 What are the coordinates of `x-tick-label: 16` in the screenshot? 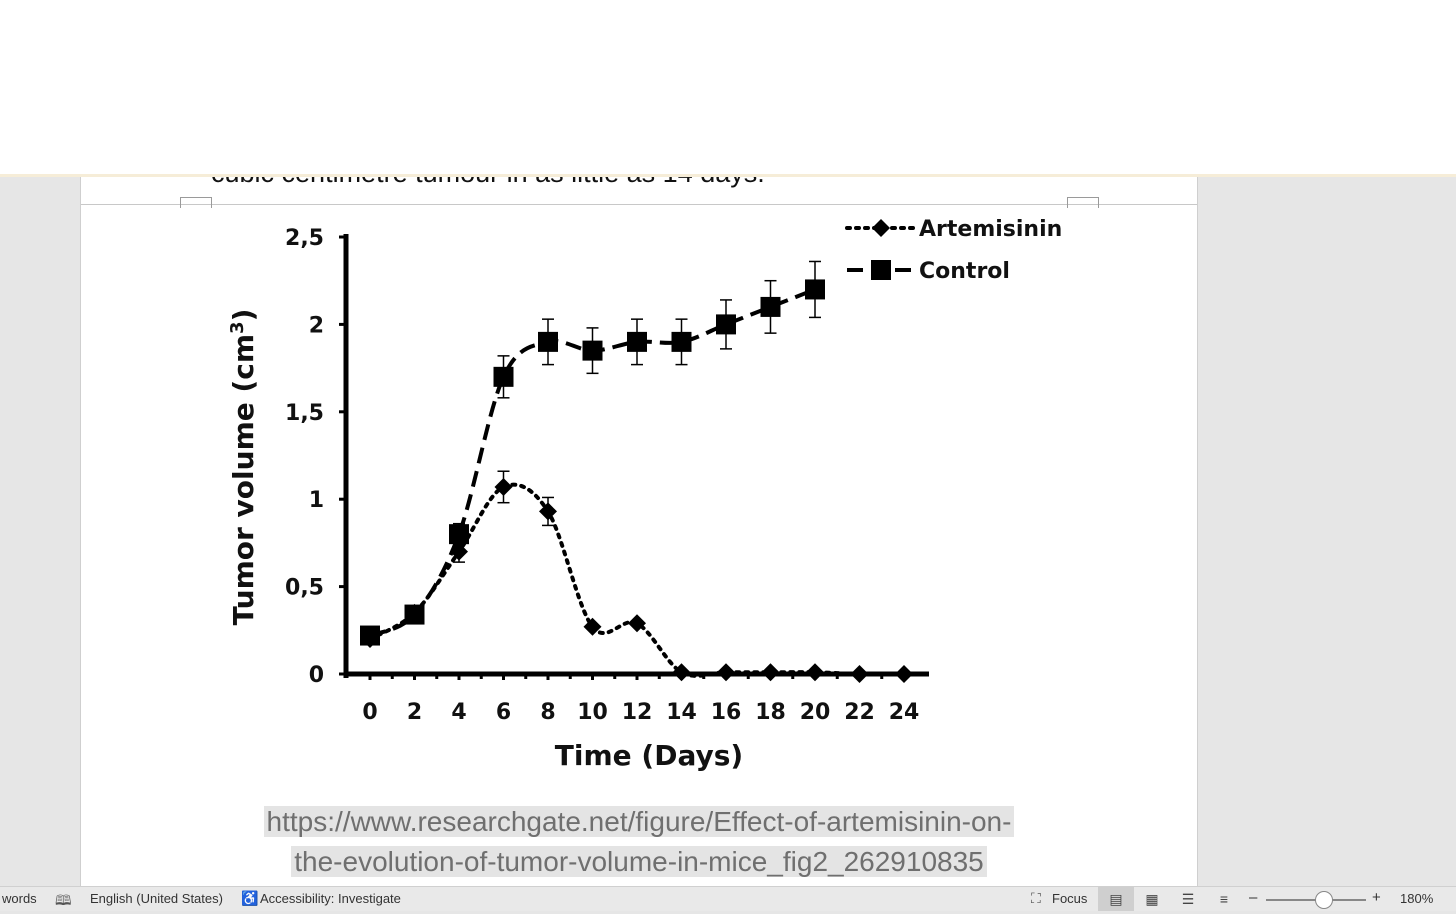 It's located at (726, 712).